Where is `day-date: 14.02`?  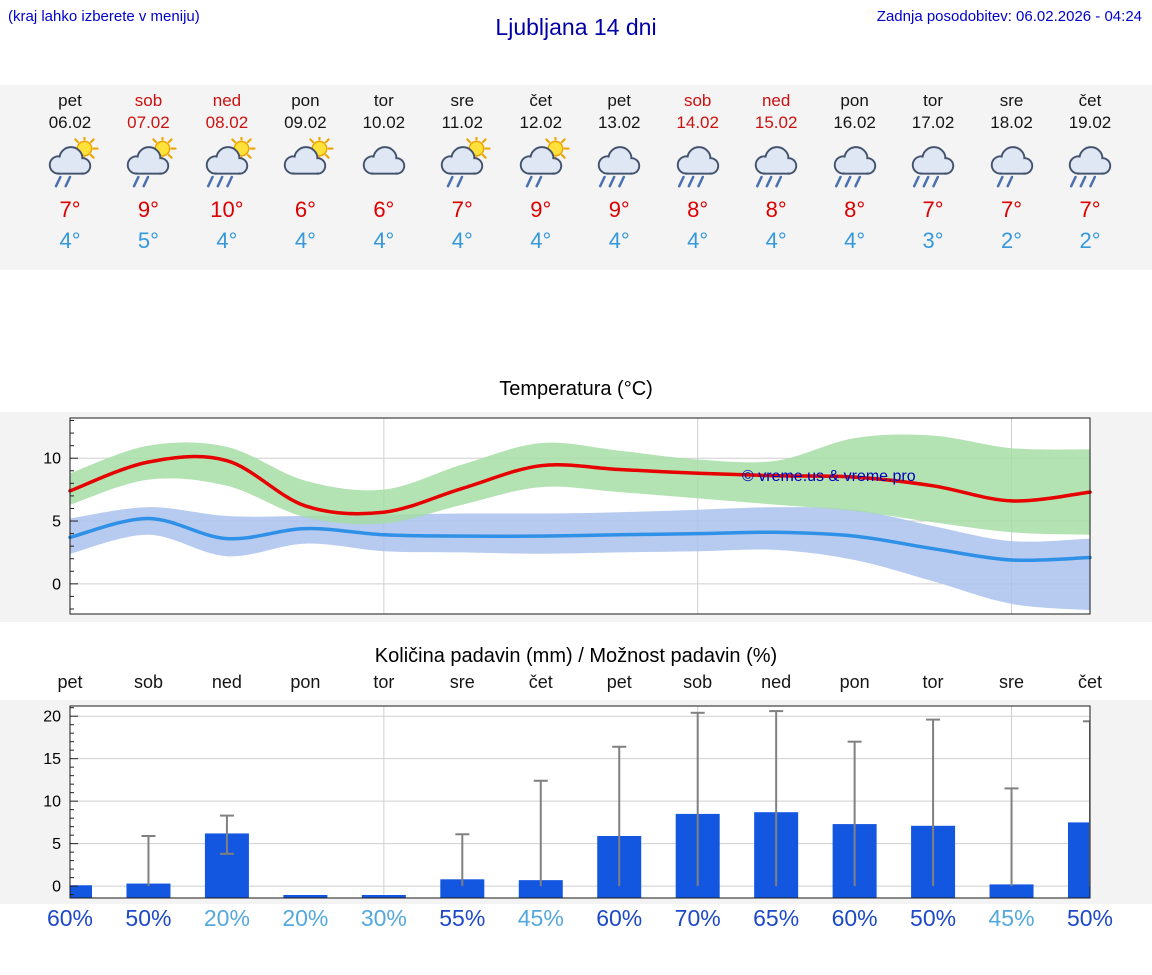
day-date: 14.02 is located at coordinates (697, 122).